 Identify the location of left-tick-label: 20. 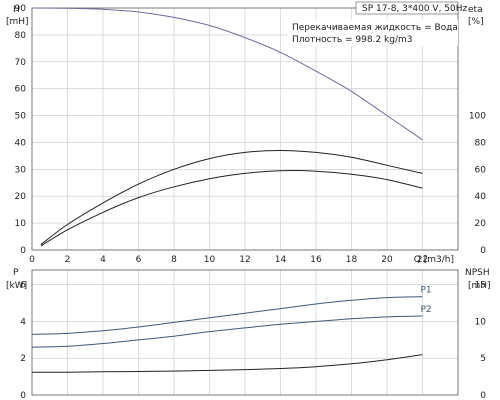
(21, 197).